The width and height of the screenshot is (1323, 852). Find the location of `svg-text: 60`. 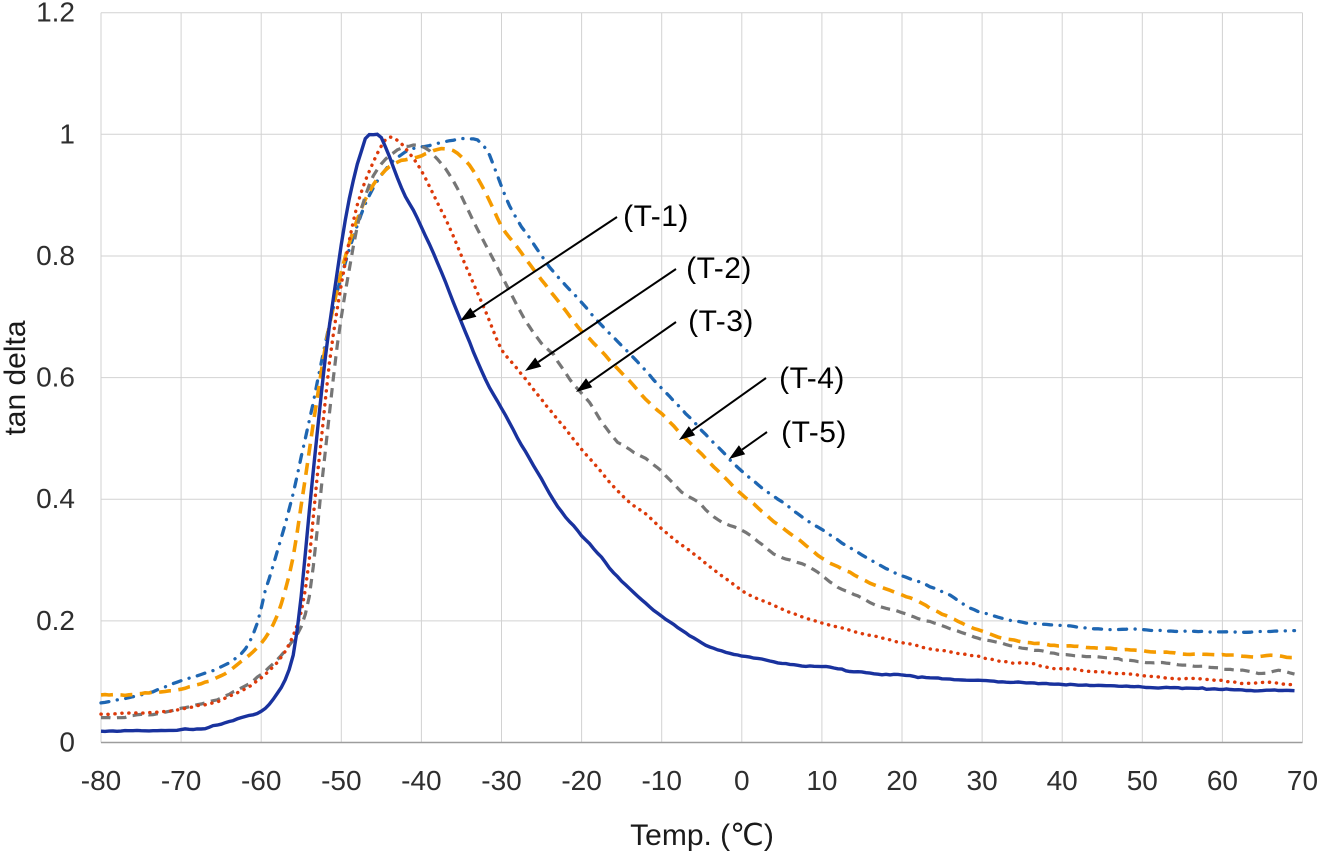

svg-text: 60 is located at coordinates (1222, 780).